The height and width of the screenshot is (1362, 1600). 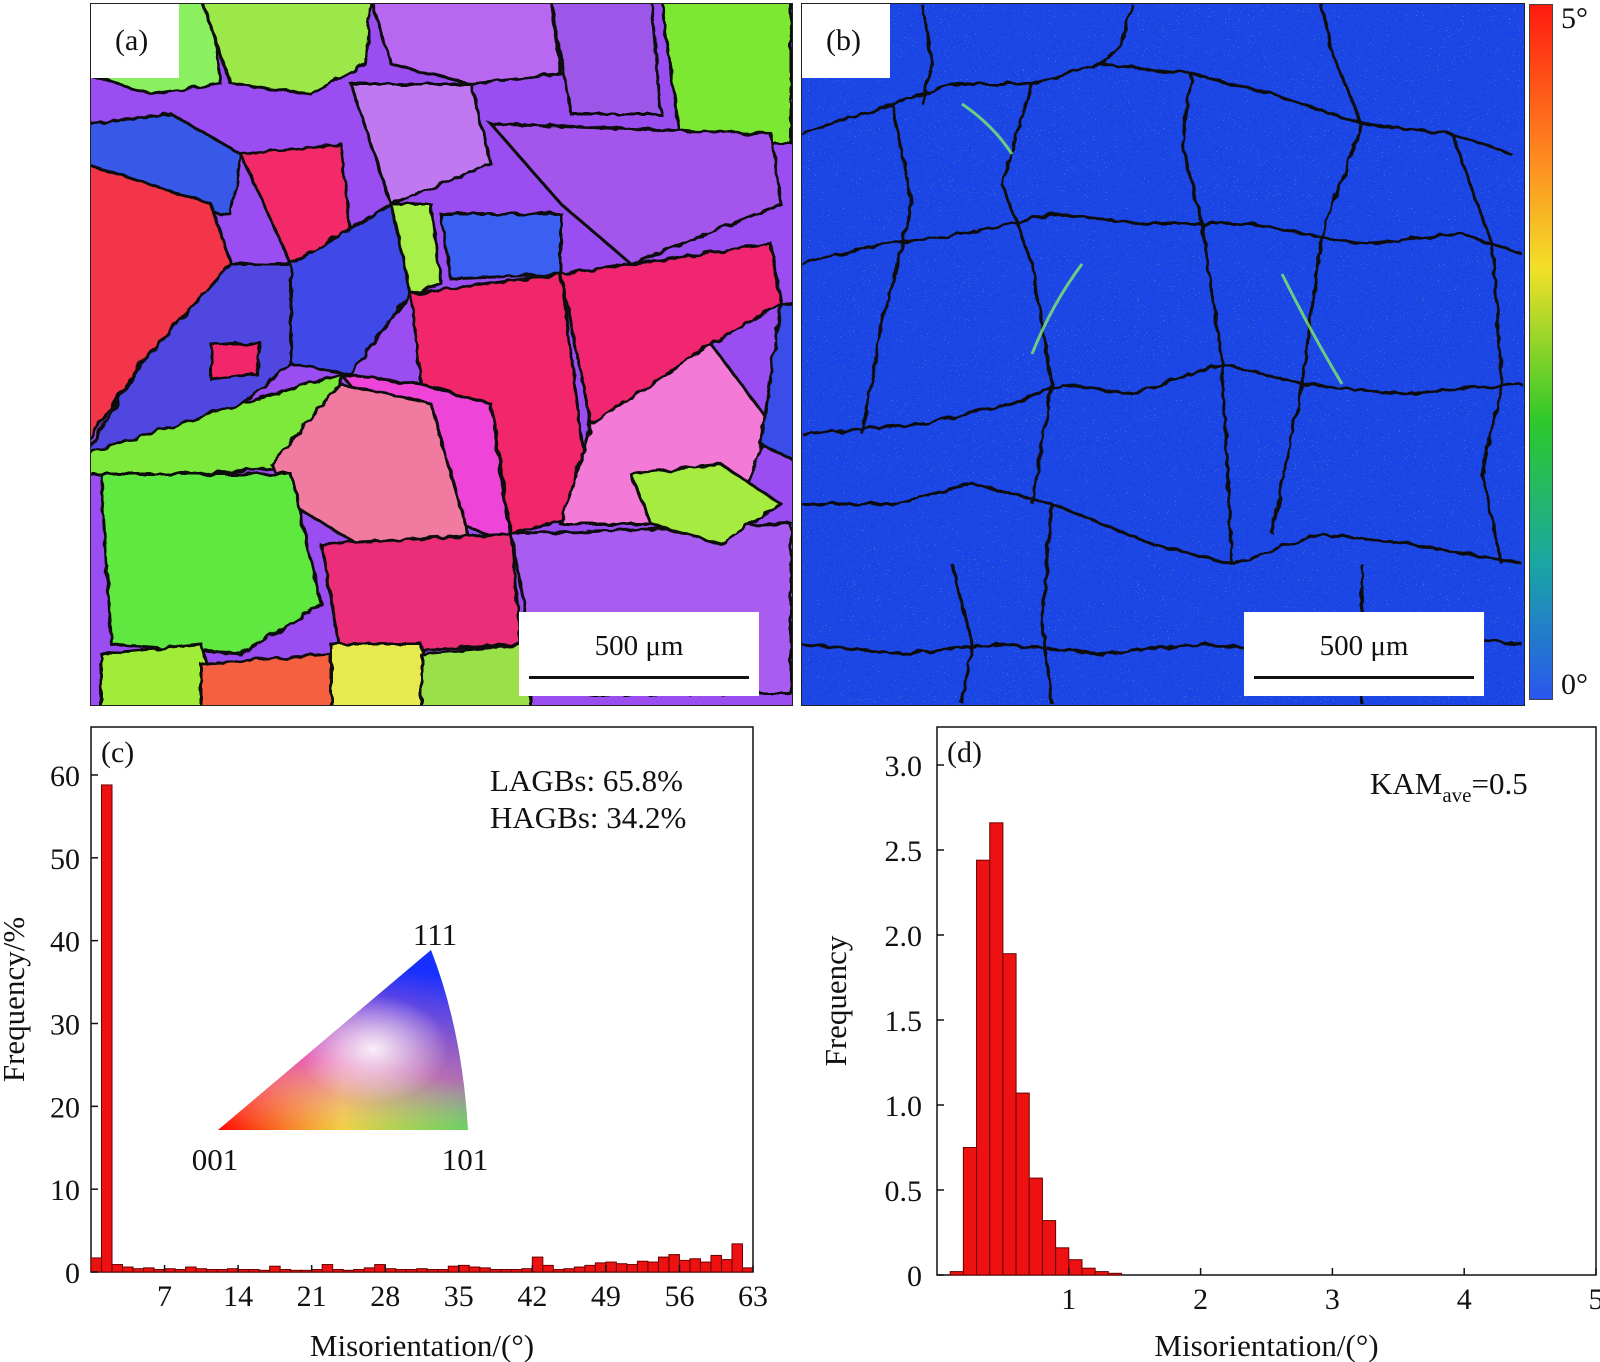 What do you see at coordinates (606, 1296) in the screenshot?
I see `x-tick-label: 49` at bounding box center [606, 1296].